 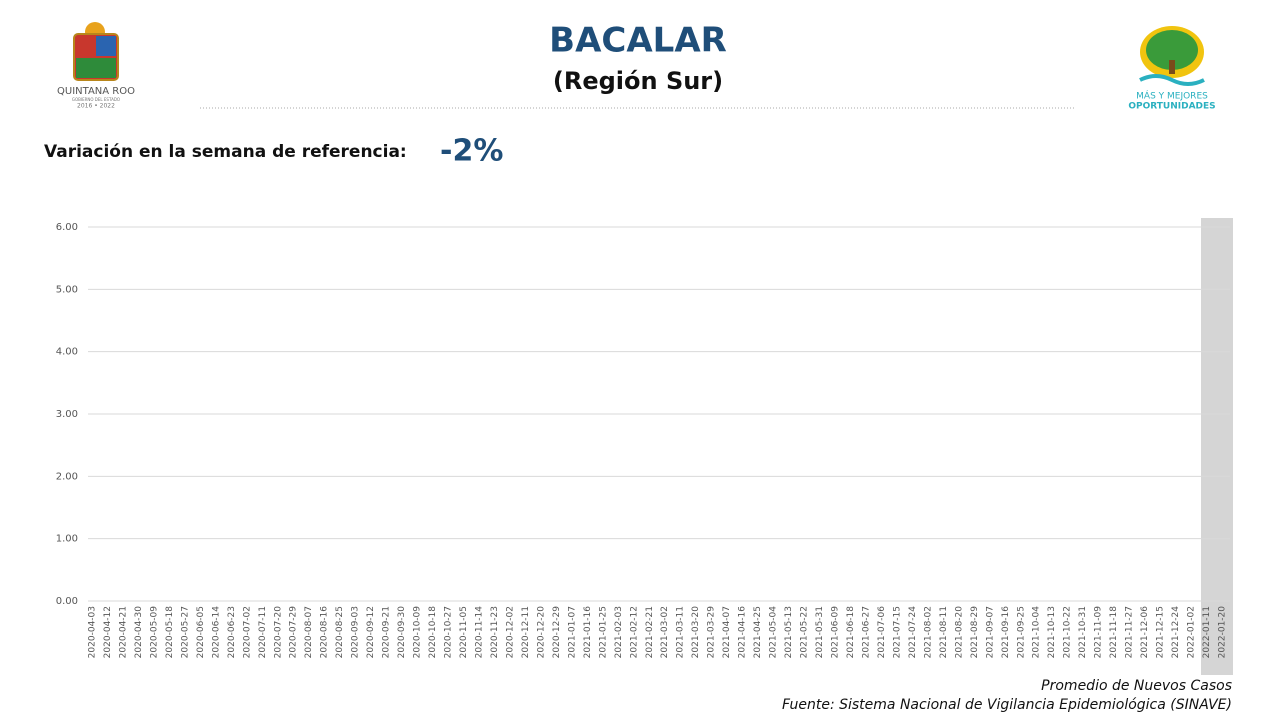 I want to click on x-tick-label: 2021-09-25, so click(x=1021, y=632).